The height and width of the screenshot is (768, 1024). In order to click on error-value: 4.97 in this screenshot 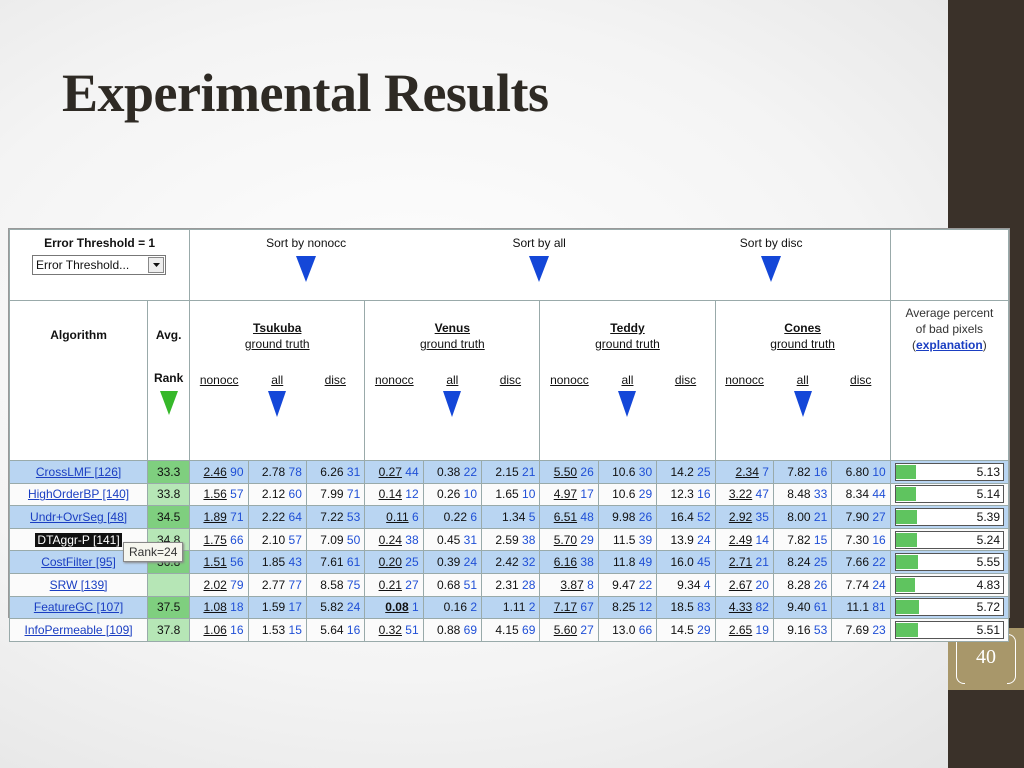, I will do `click(565, 494)`.